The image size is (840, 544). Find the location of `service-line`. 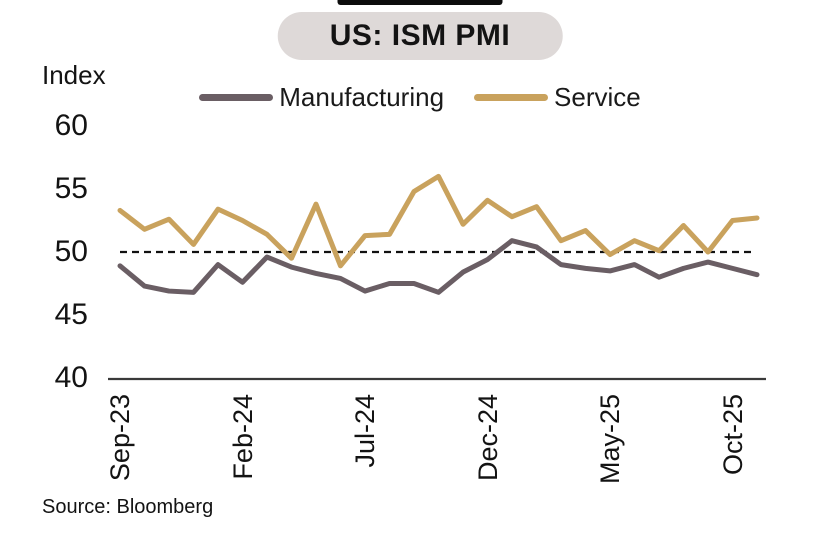

service-line is located at coordinates (438, 221).